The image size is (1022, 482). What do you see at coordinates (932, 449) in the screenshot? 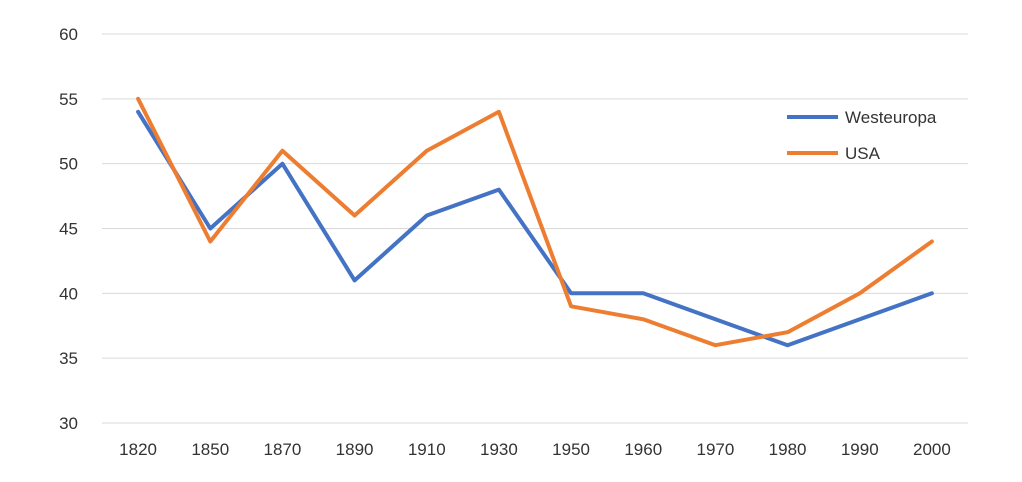
I see `x-tick-label: 2000` at bounding box center [932, 449].